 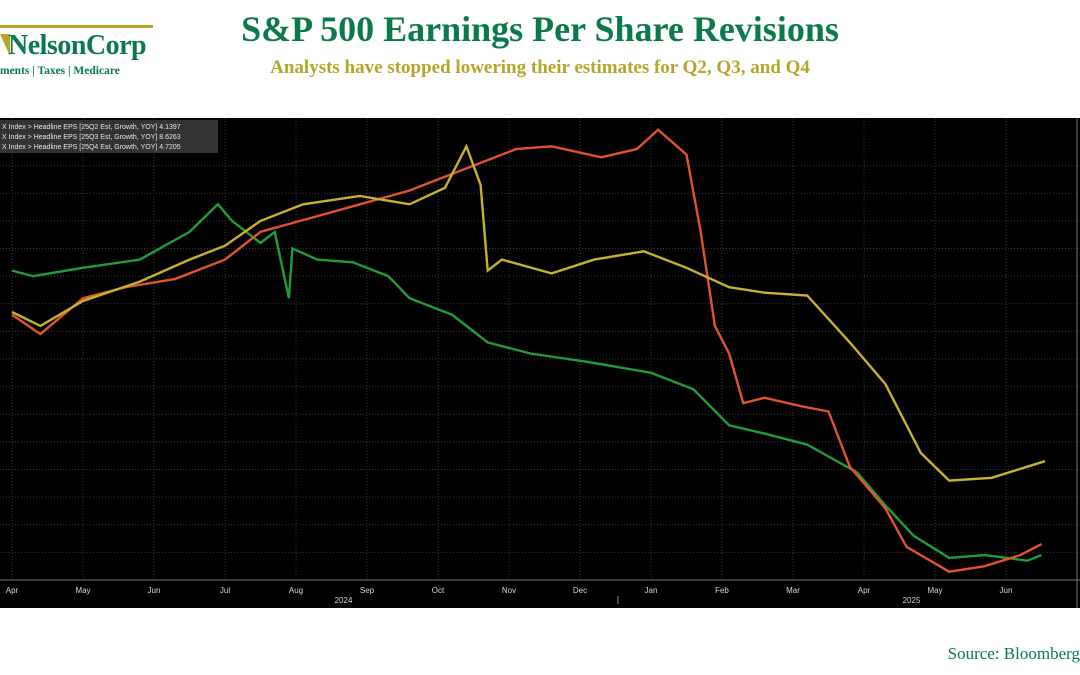 What do you see at coordinates (1013, 653) in the screenshot?
I see `source-note: Source: Bloomberg` at bounding box center [1013, 653].